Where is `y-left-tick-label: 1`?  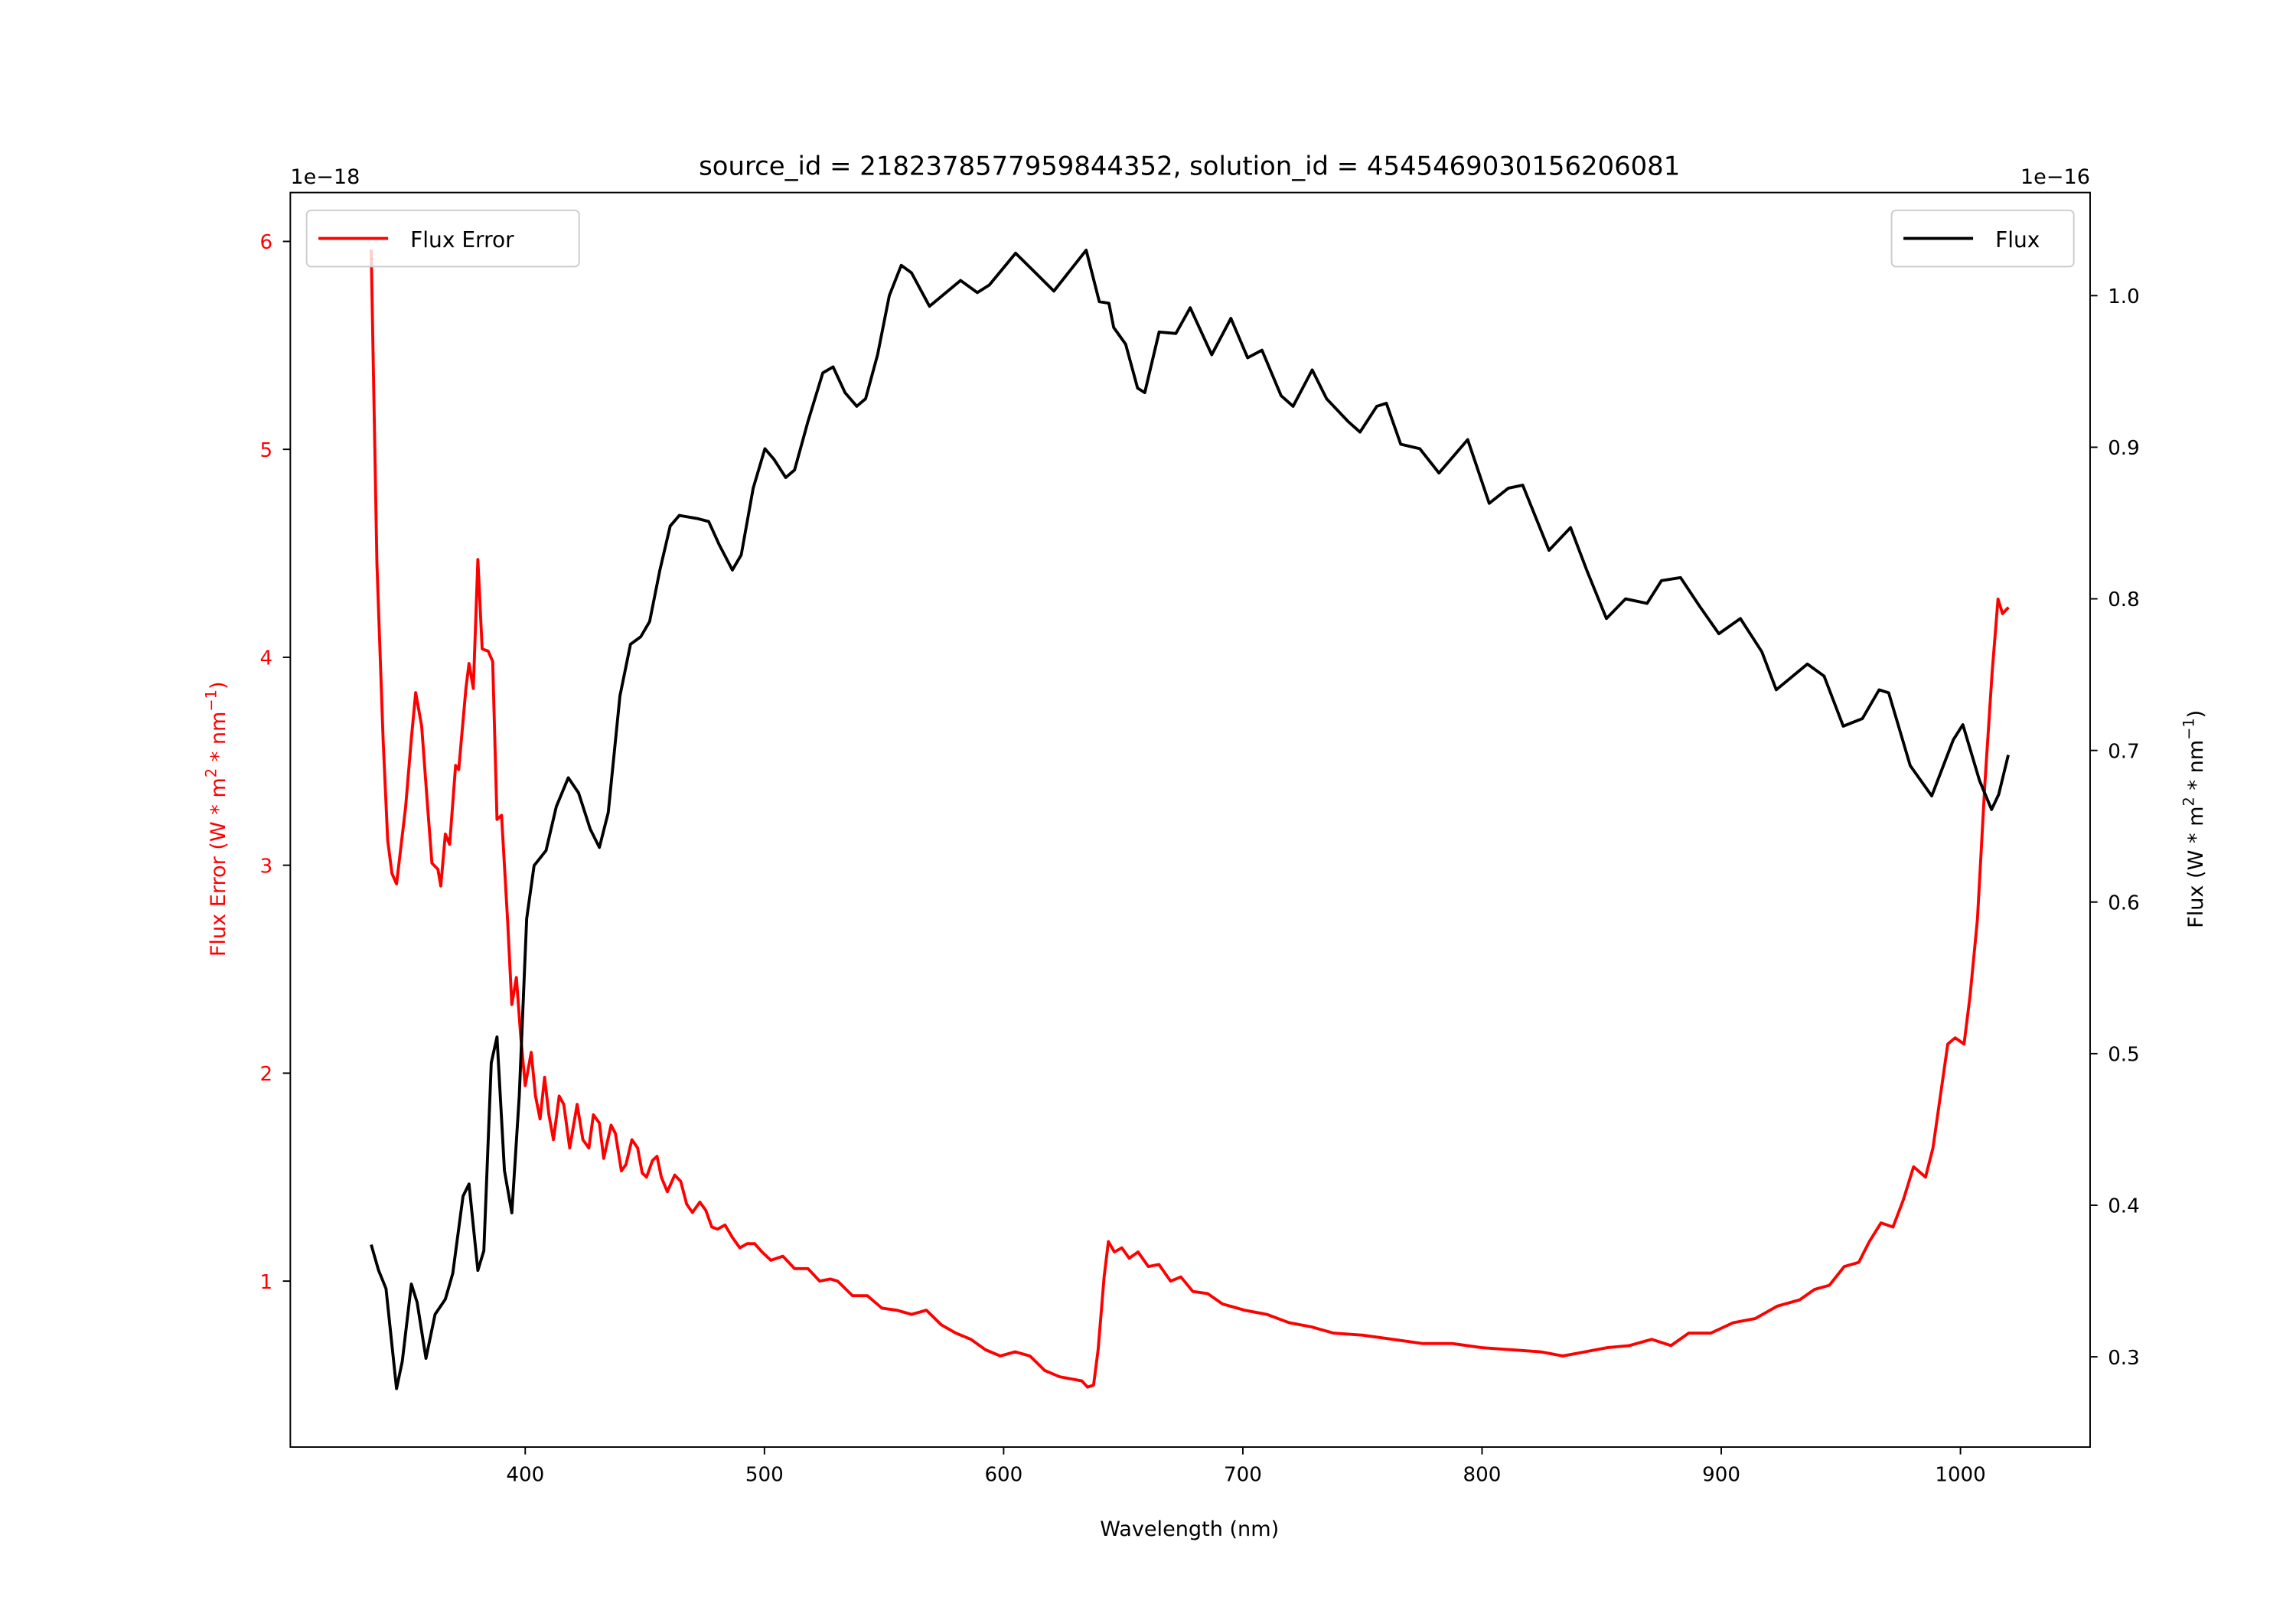
y-left-tick-label: 1 is located at coordinates (266, 1282).